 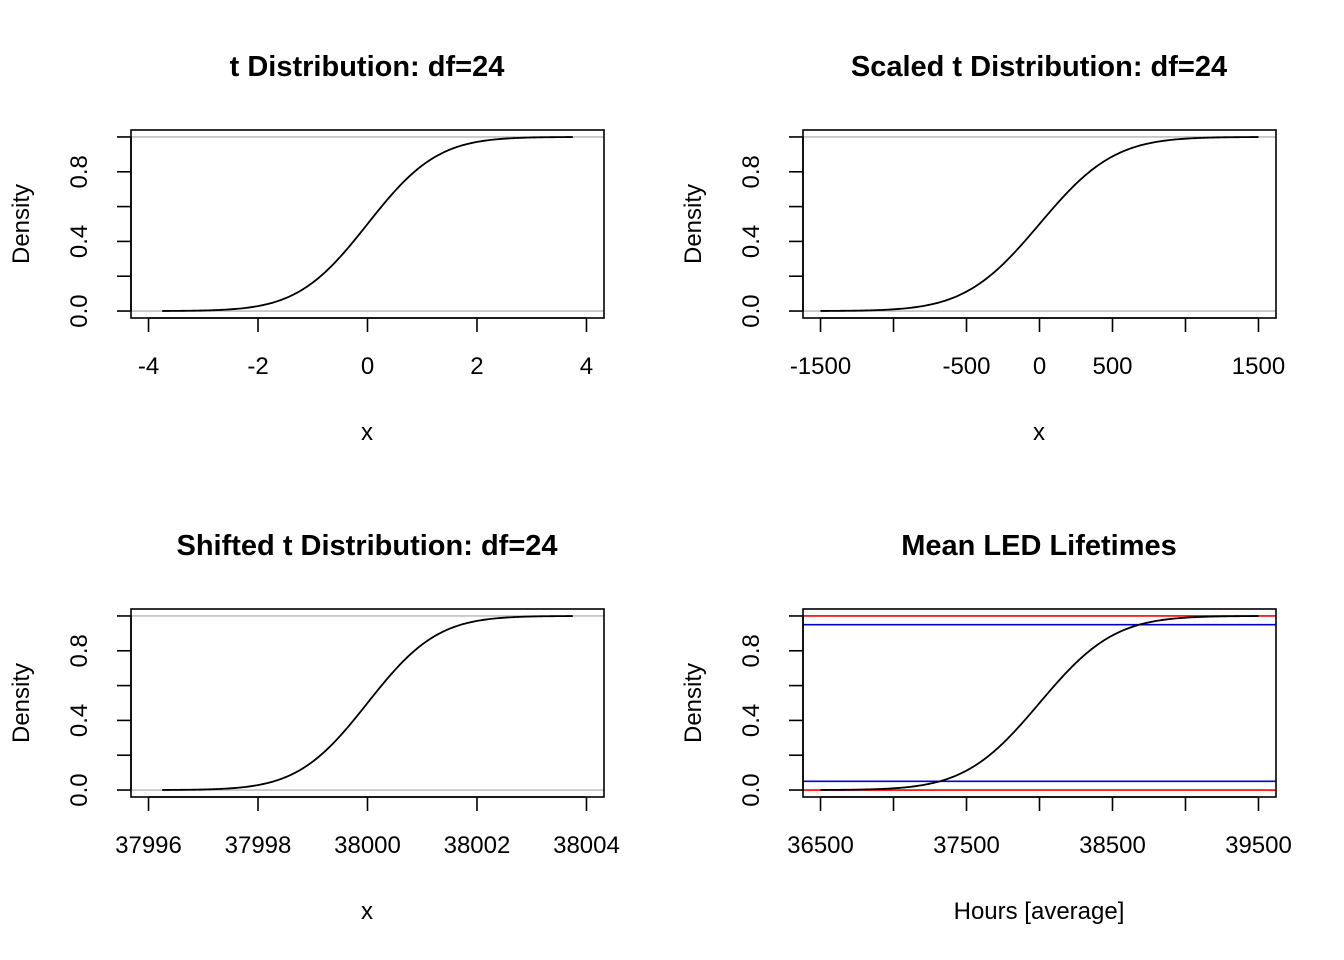 What do you see at coordinates (820, 366) in the screenshot?
I see `x-tick-label: -1500` at bounding box center [820, 366].